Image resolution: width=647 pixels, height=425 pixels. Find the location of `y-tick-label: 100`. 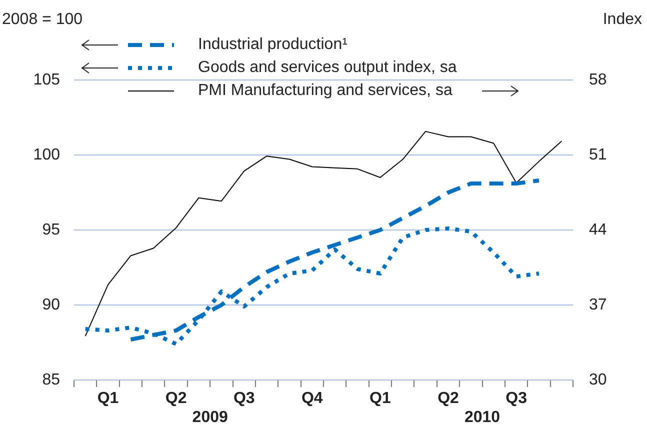

y-tick-label: 100 is located at coordinates (46, 155).